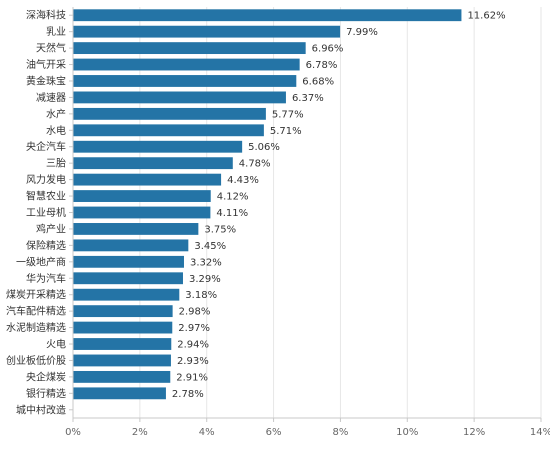  What do you see at coordinates (540, 432) in the screenshot?
I see `x-tick-label: 14%` at bounding box center [540, 432].